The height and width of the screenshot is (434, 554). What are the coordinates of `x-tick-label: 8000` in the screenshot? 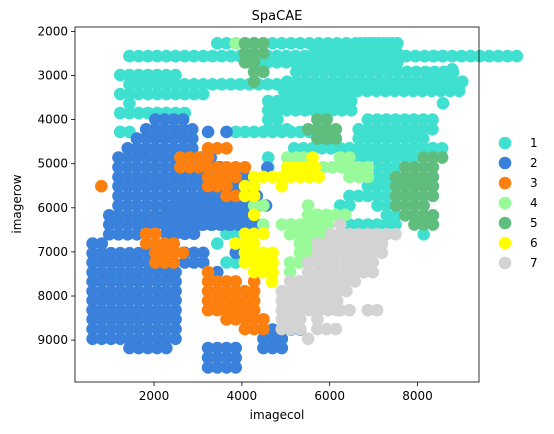 It's located at (417, 396).